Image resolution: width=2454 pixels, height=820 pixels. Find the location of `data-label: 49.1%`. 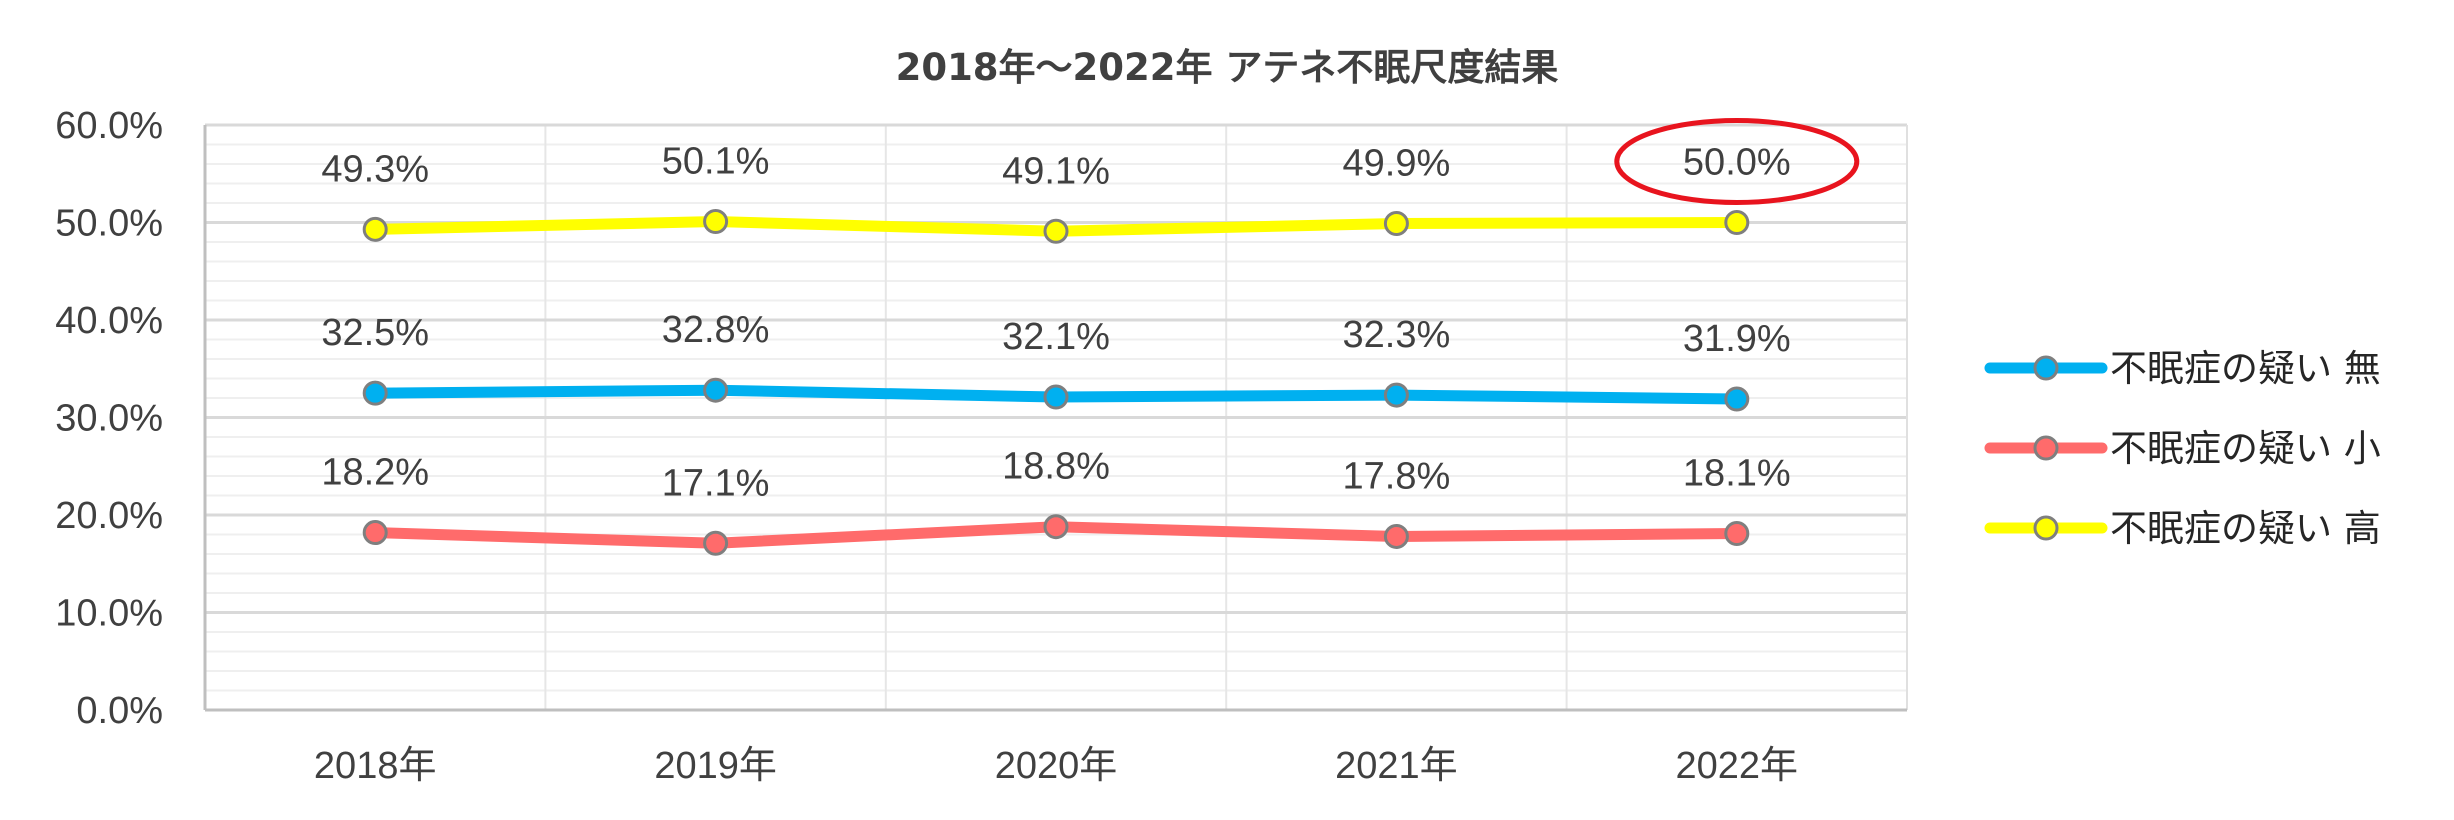

data-label: 49.1% is located at coordinates (1056, 171).